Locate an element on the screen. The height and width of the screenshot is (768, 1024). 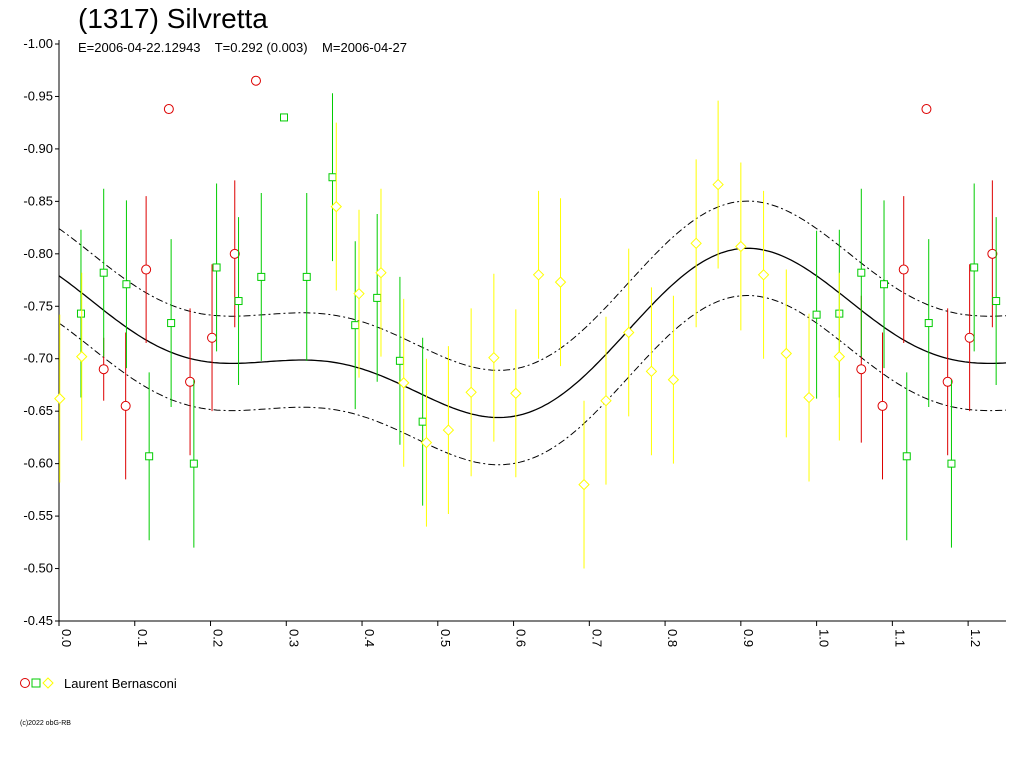
x-tick-label: 0.7 is located at coordinates (596, 638).